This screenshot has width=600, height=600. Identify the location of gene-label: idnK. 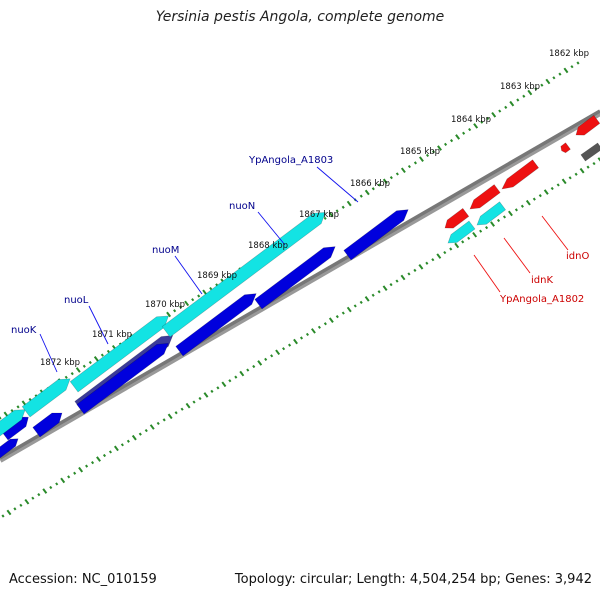
(542, 280).